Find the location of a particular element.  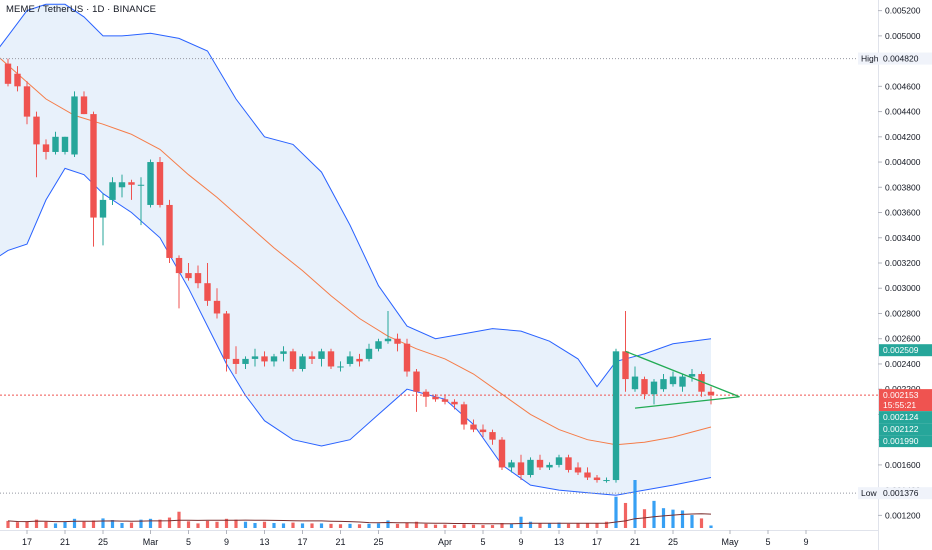

triangle-pattern is located at coordinates (682, 379).